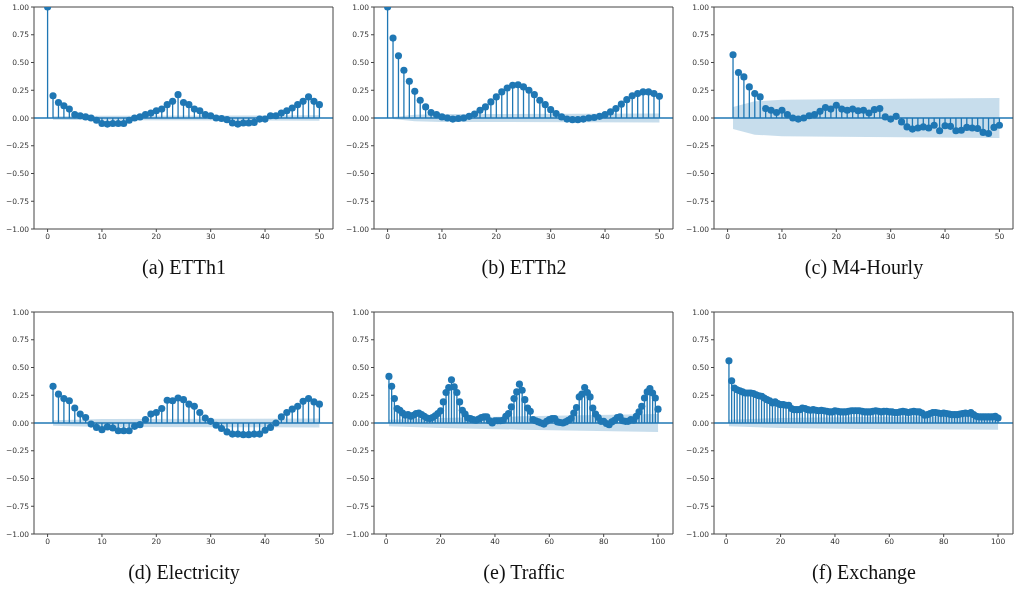 The width and height of the screenshot is (1018, 592). I want to click on text: (e) Traffic, so click(524, 572).